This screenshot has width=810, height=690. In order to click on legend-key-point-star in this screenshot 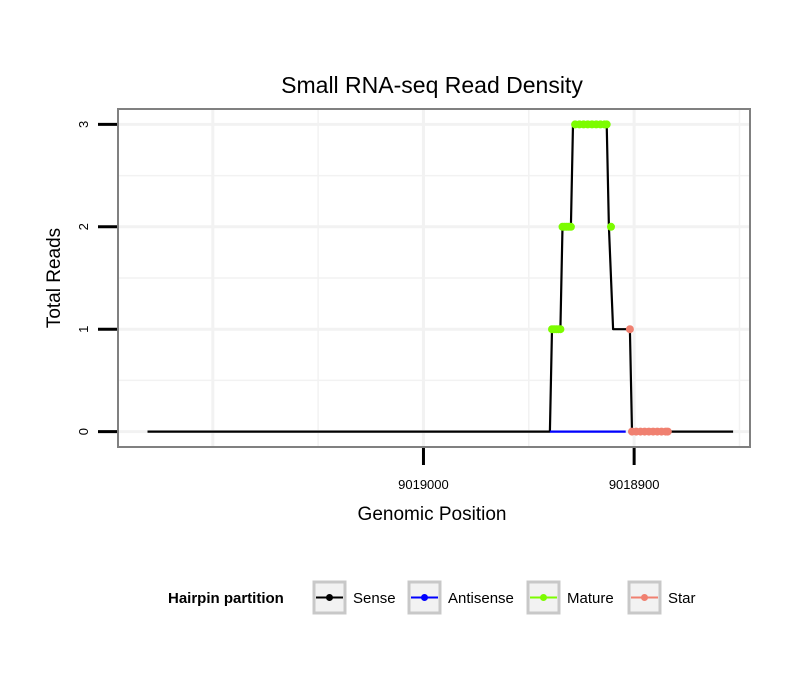, I will do `click(644, 597)`.